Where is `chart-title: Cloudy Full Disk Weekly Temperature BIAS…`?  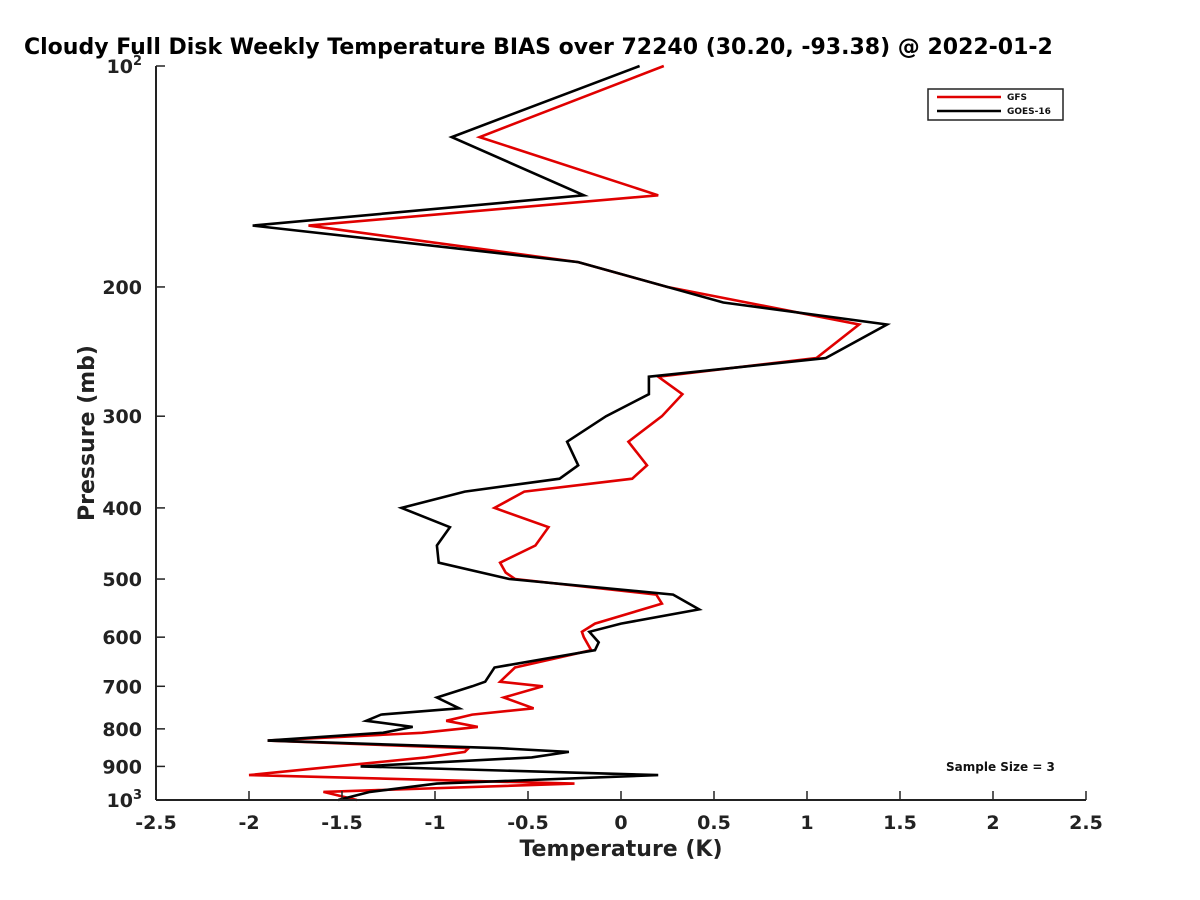
chart-title: Cloudy Full Disk Weekly Temperature BIAS… is located at coordinates (538, 47).